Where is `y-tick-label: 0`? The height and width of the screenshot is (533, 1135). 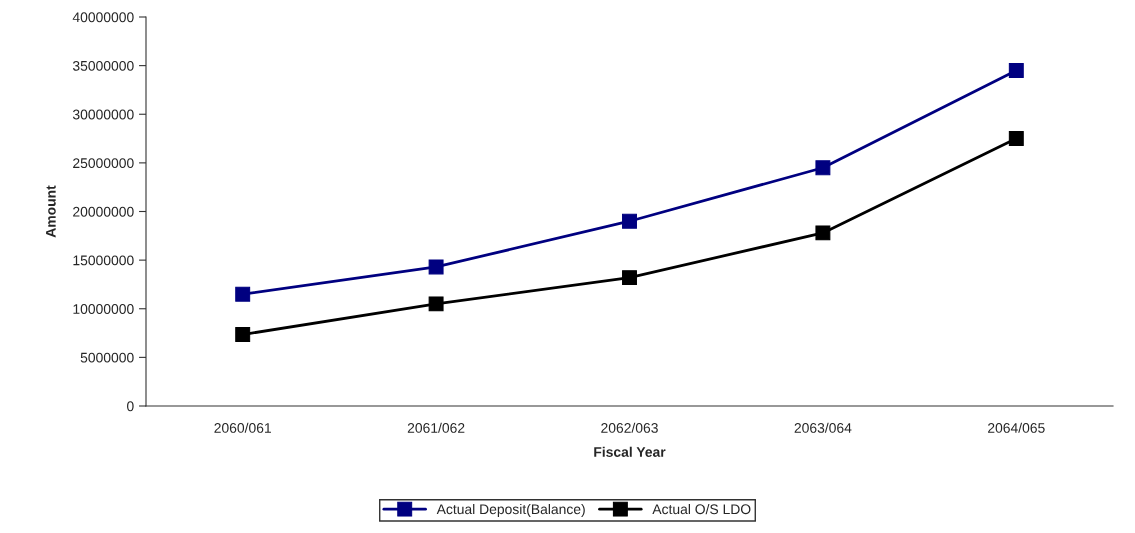 y-tick-label: 0 is located at coordinates (130, 406).